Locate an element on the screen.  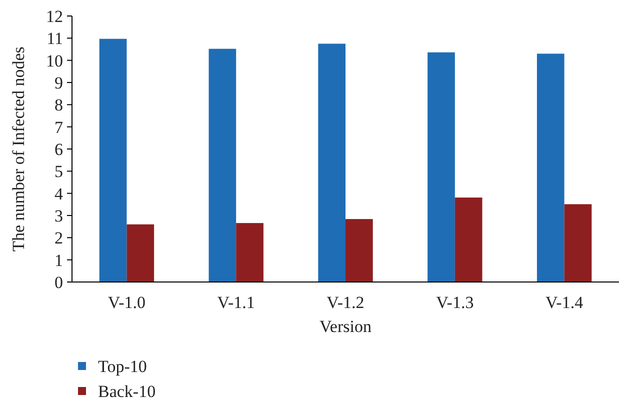
y-tick-label: 11 is located at coordinates (54, 38).